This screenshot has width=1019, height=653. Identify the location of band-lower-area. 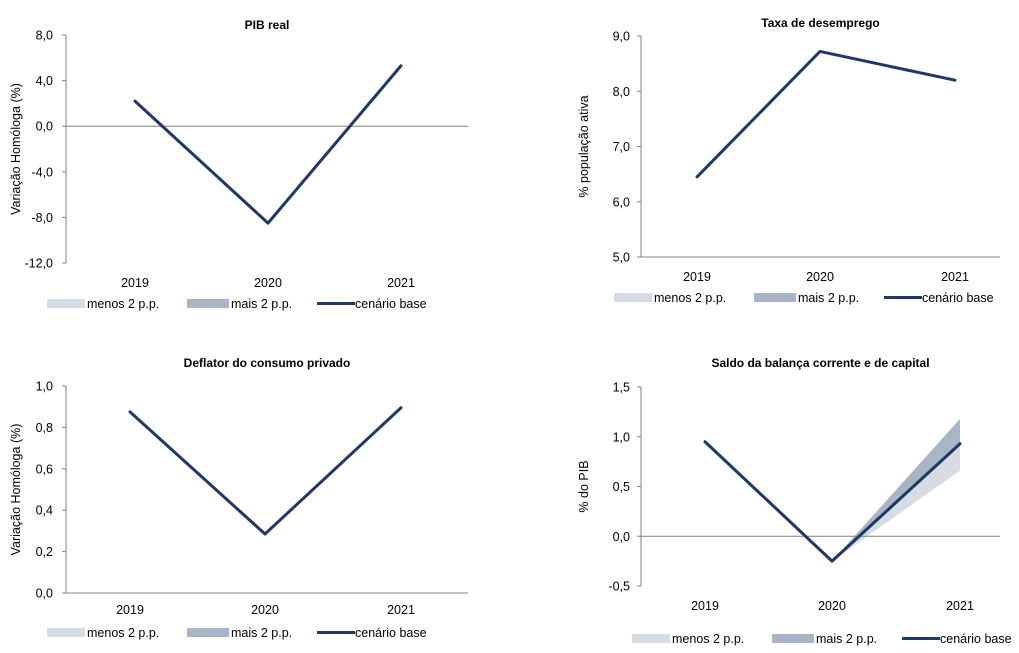
(832, 501).